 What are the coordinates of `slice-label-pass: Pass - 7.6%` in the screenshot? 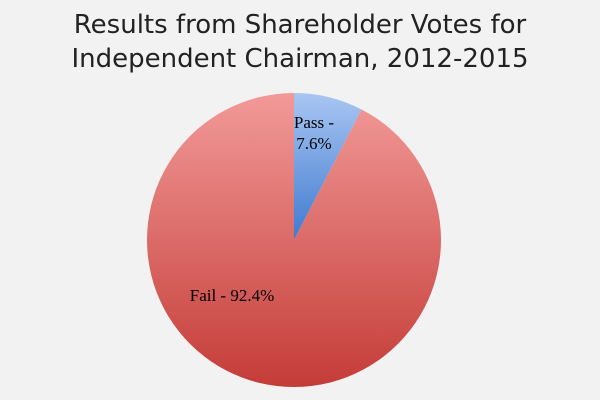 It's located at (314, 133).